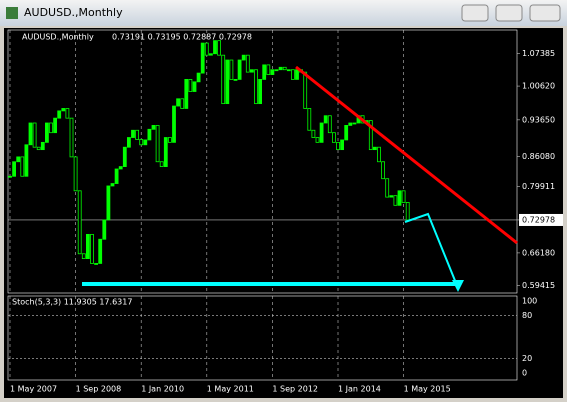 This screenshot has height=402, width=567. Describe the element at coordinates (475, 13) in the screenshot. I see `minimize-button` at that location.